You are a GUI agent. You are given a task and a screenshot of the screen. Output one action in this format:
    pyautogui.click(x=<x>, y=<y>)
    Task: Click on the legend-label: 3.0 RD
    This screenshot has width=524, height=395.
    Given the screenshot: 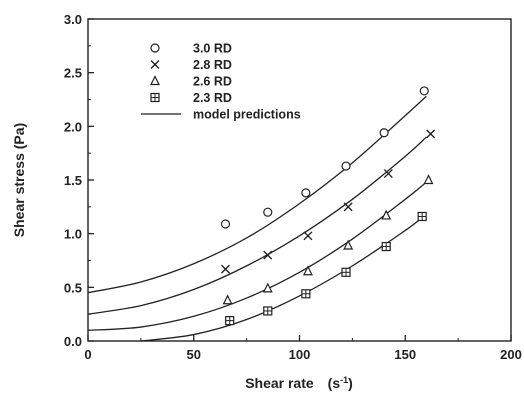 What is the action you would take?
    pyautogui.click(x=212, y=49)
    